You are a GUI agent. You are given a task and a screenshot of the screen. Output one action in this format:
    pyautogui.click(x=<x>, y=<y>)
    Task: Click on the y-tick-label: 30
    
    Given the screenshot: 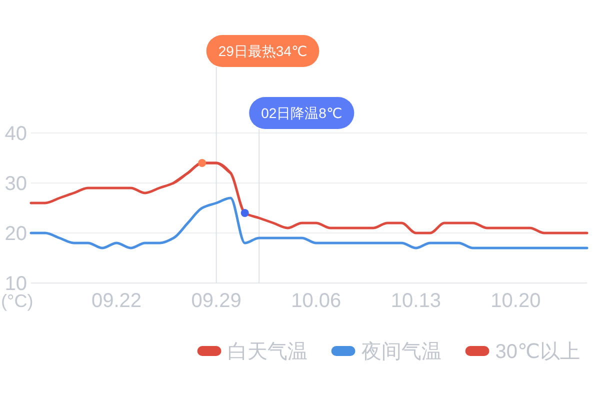 What is the action you would take?
    pyautogui.click(x=15, y=184)
    